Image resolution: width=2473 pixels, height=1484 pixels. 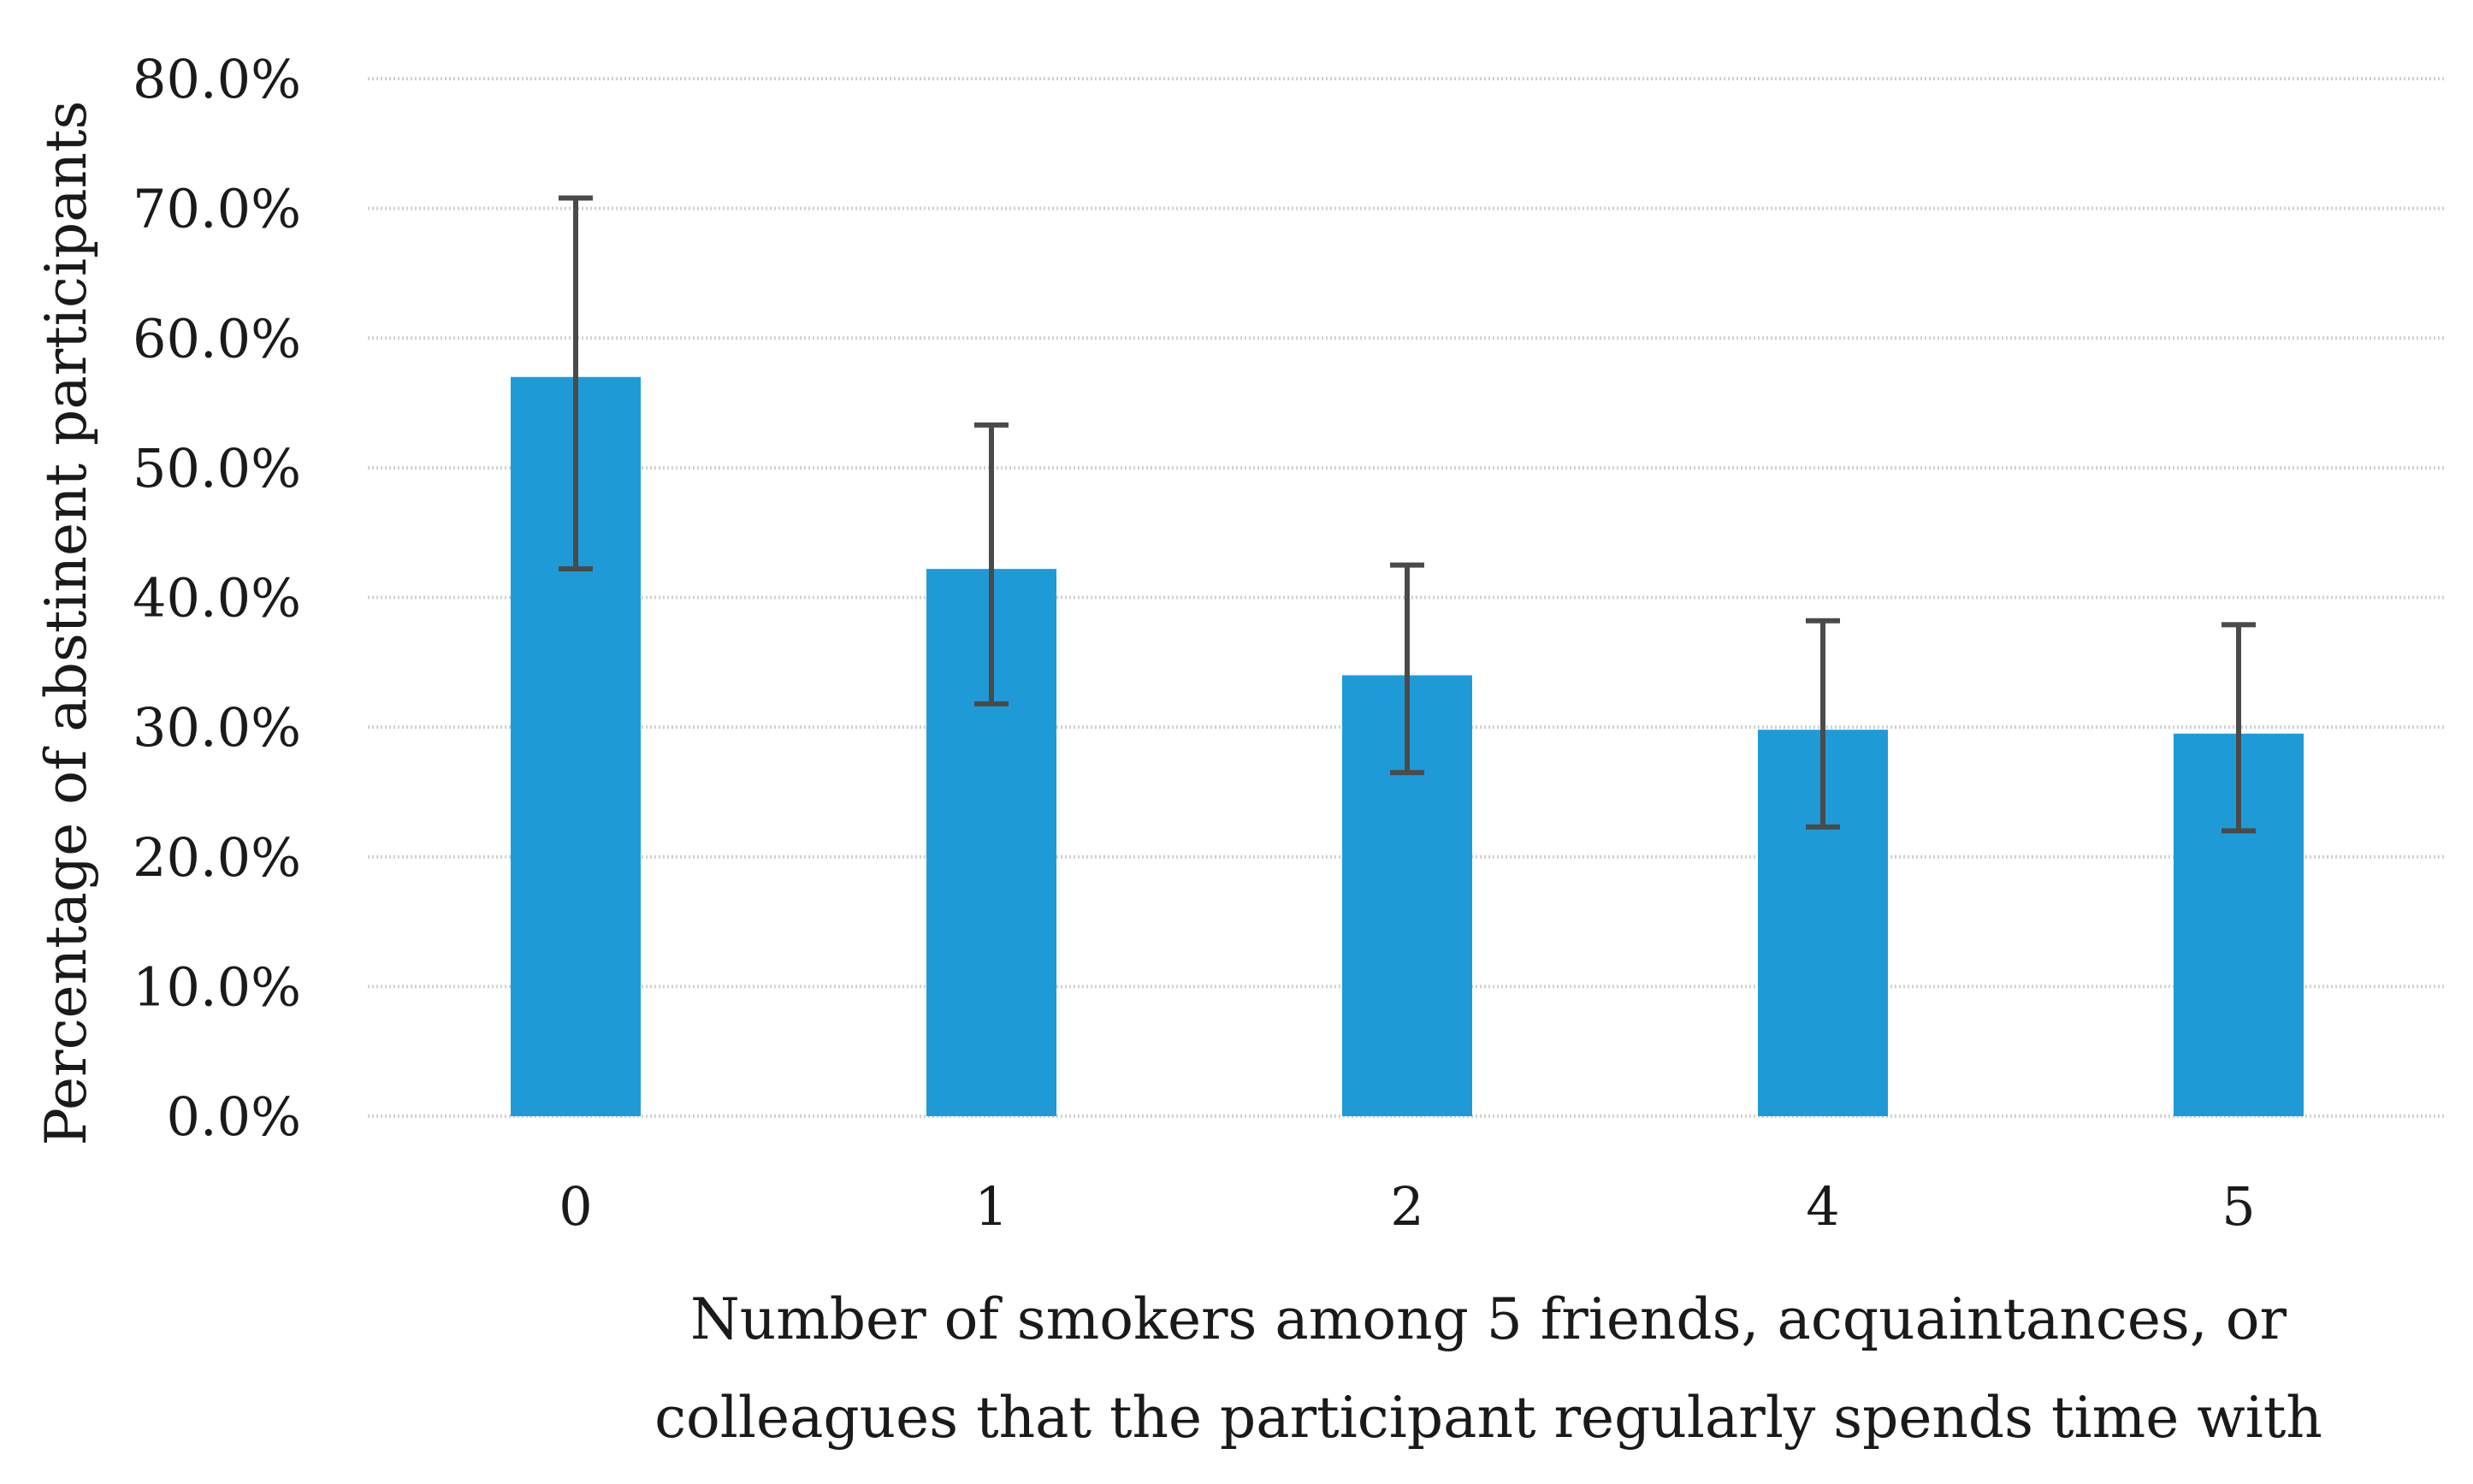 What do you see at coordinates (233, 1116) in the screenshot?
I see `y-tick-label: 0.0%` at bounding box center [233, 1116].